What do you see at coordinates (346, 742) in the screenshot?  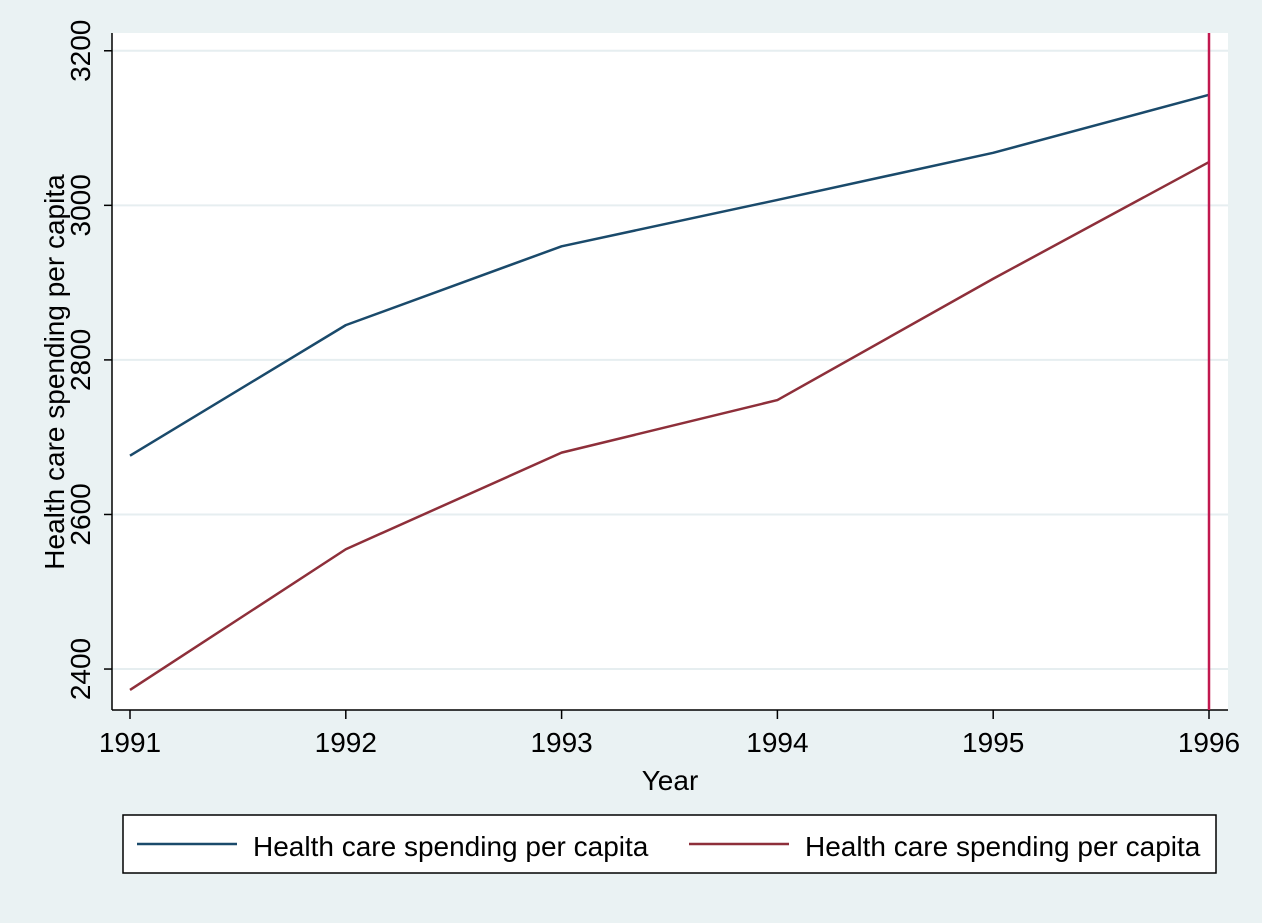 I see `x-tick-label: 1992` at bounding box center [346, 742].